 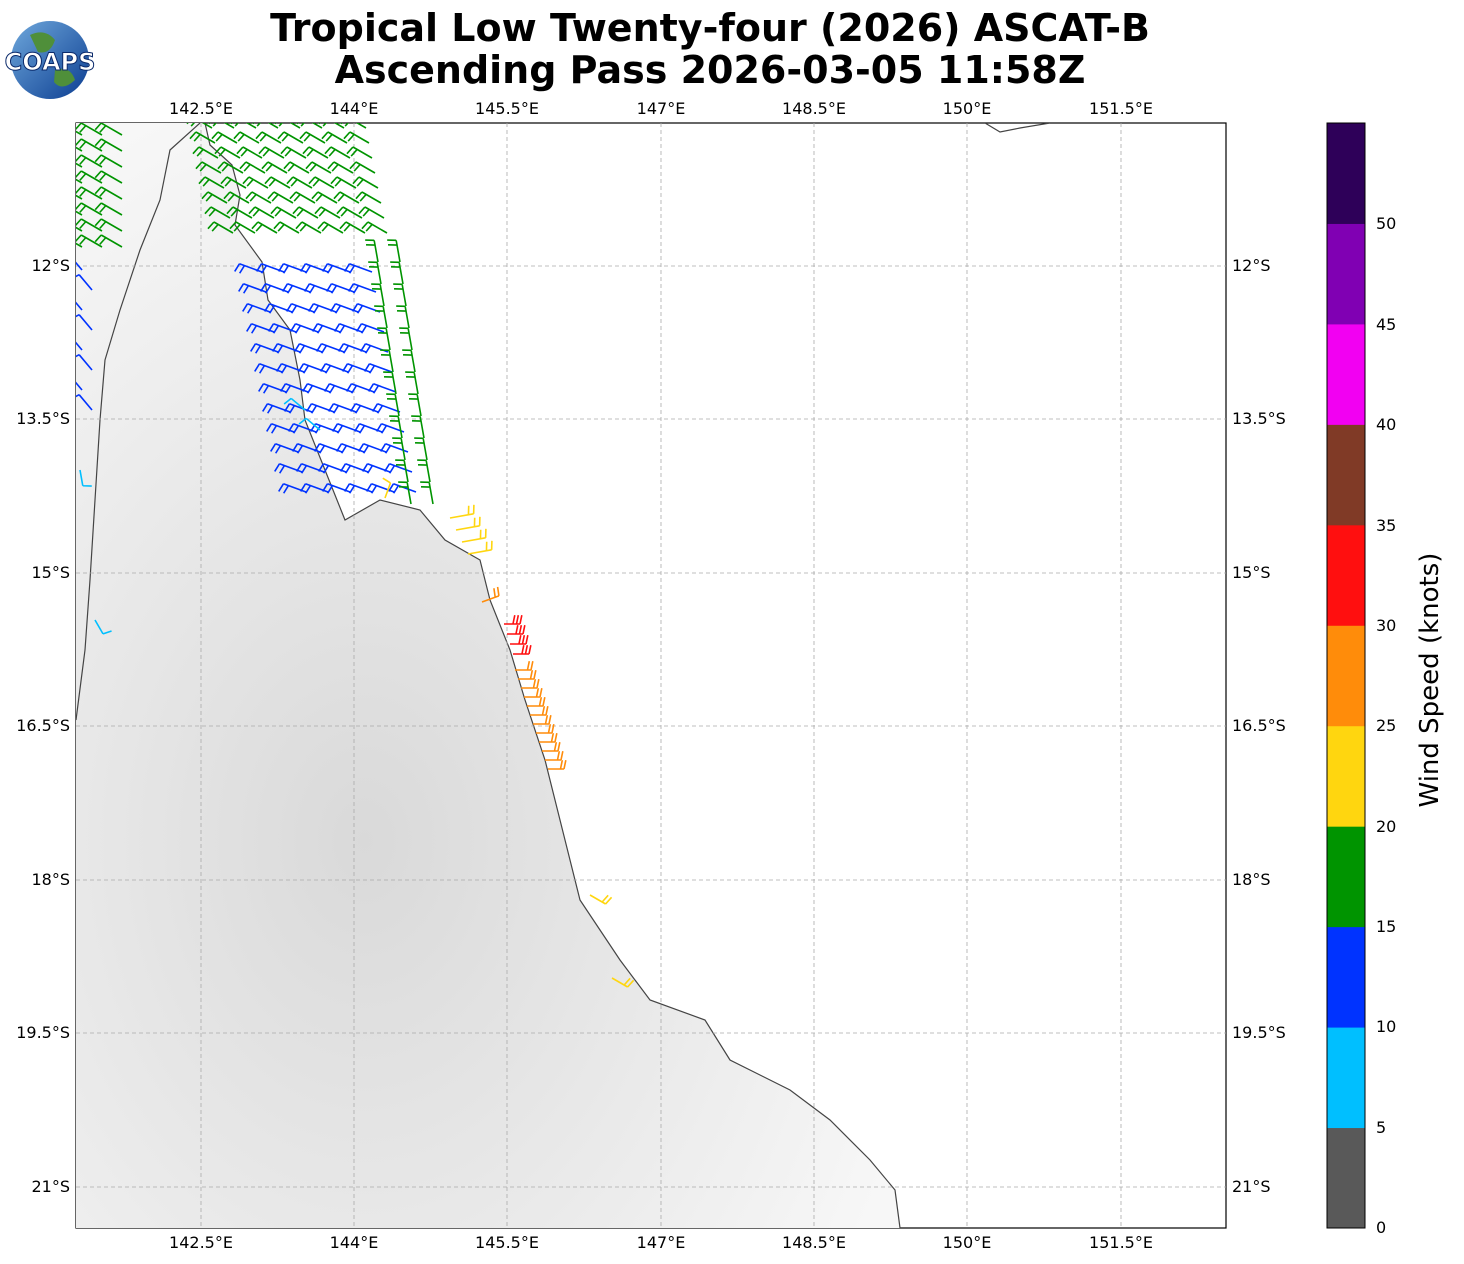 I want to click on lat-label-left: 21°S, so click(x=50, y=1186).